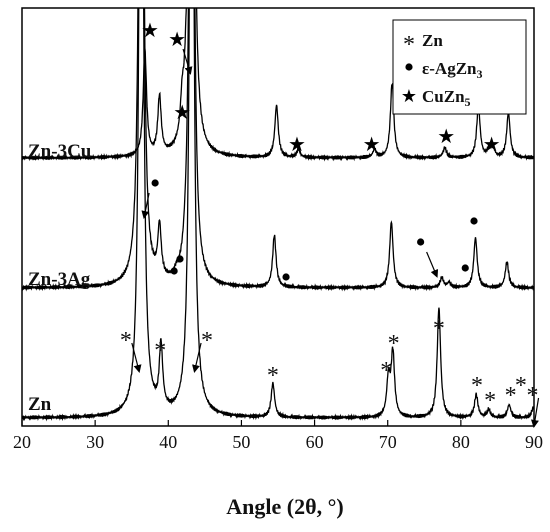 This screenshot has width=550, height=532. Describe the element at coordinates (241, 442) in the screenshot. I see `x-tick-label: 50` at that location.